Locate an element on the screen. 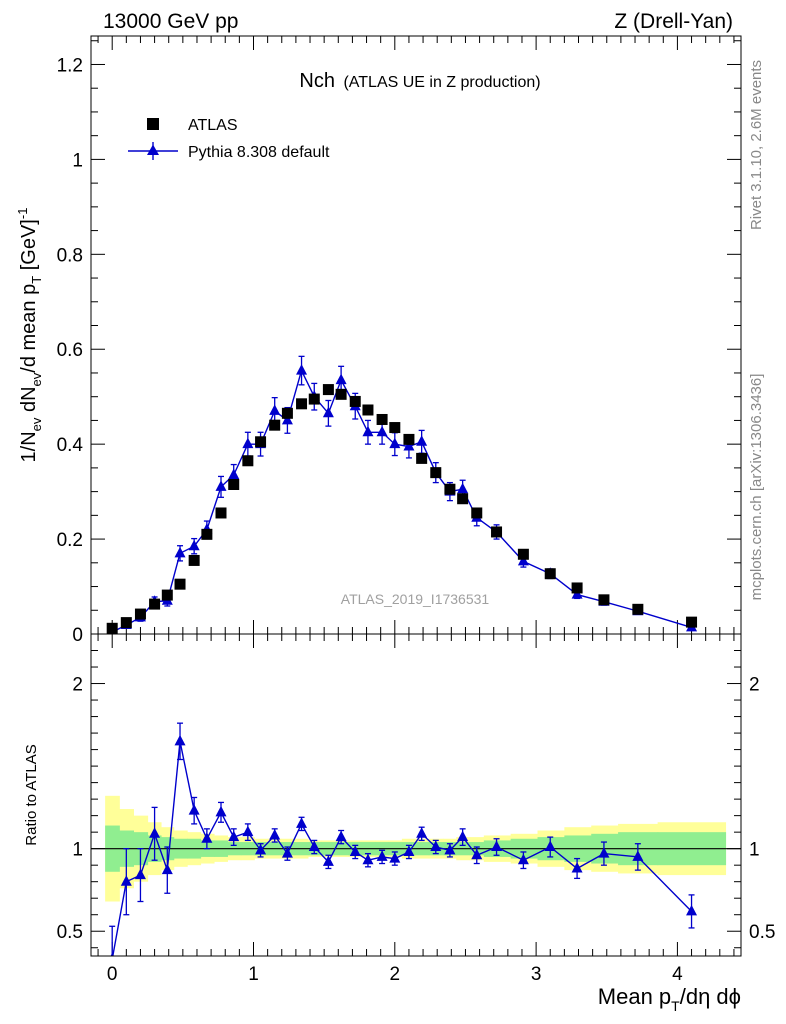 Image resolution: width=786 pixels, height=1024 pixels. plot-title-sub: (ATLAS UE in Z production) is located at coordinates (441, 82).